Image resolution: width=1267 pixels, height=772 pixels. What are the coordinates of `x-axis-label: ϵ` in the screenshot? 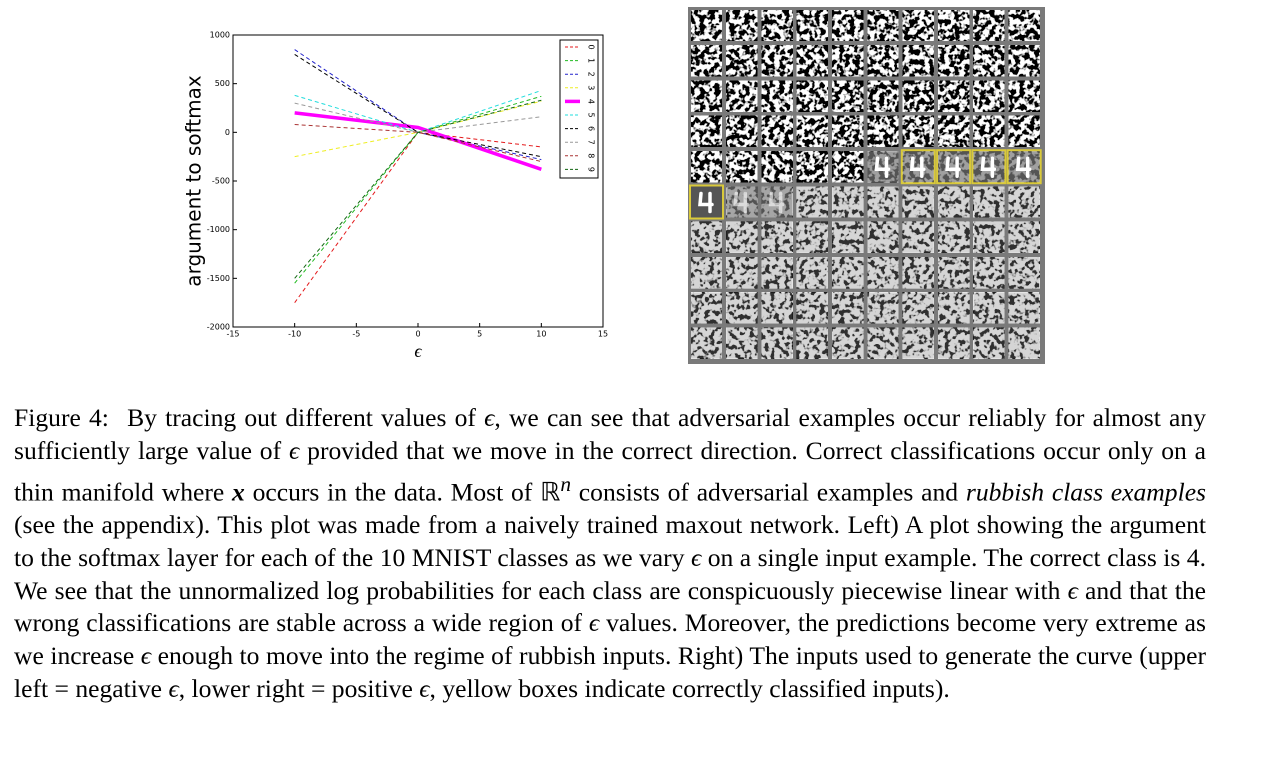 It's located at (418, 351).